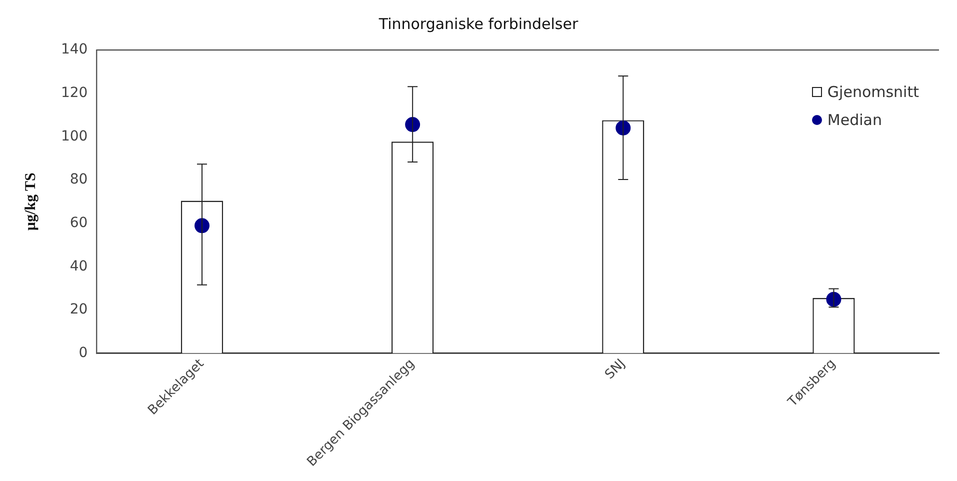 This screenshot has height=481, width=957. I want to click on y-tick-label: 80, so click(79, 180).